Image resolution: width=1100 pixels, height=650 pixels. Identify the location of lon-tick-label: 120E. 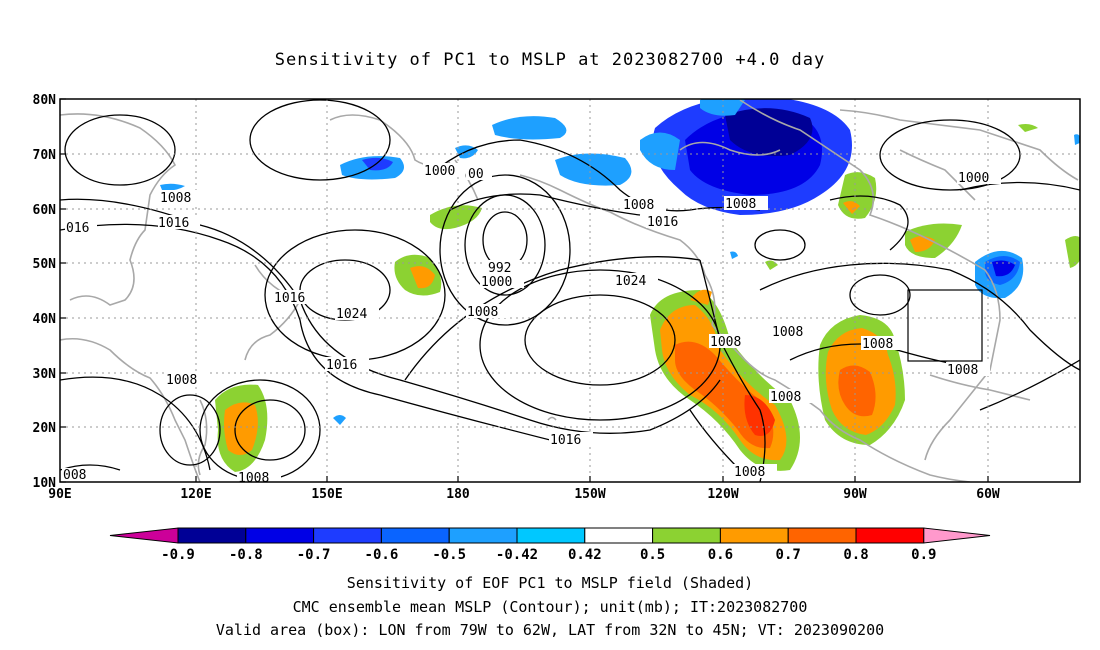
(195, 494).